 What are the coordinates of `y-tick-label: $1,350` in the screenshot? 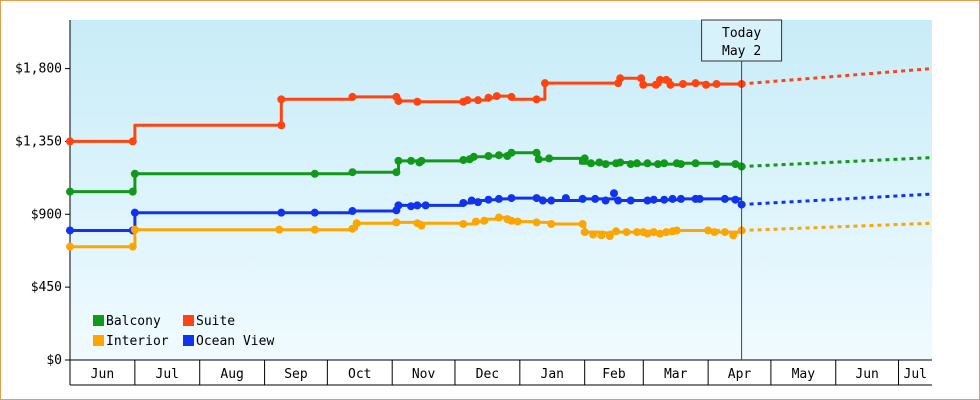 It's located at (38, 141).